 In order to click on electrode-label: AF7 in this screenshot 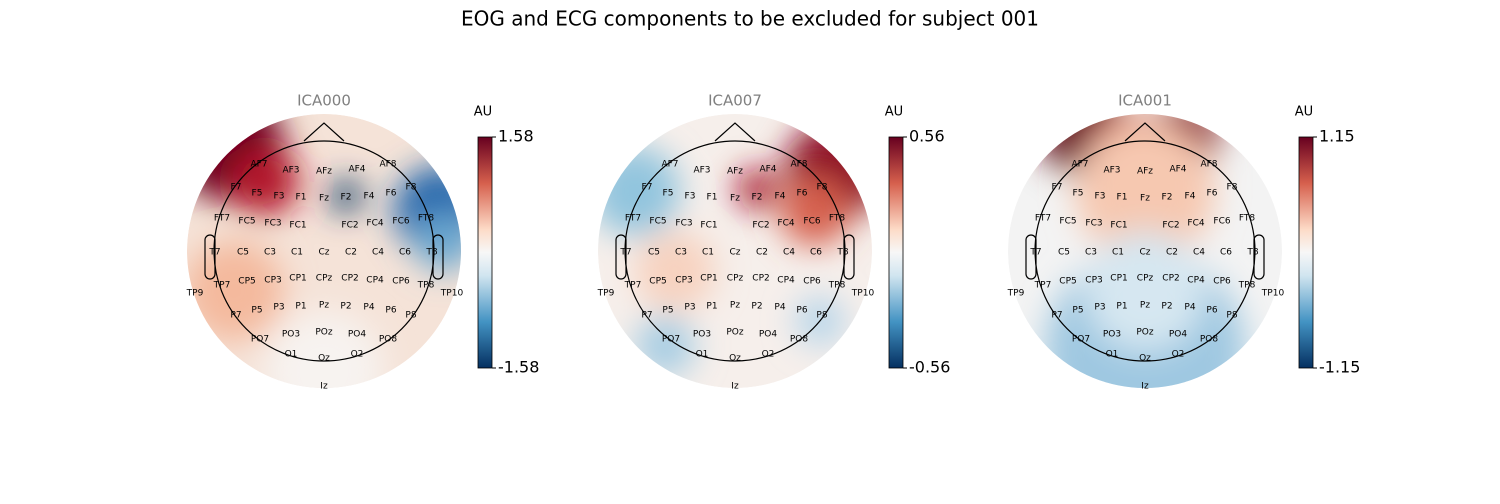, I will do `click(258, 165)`.